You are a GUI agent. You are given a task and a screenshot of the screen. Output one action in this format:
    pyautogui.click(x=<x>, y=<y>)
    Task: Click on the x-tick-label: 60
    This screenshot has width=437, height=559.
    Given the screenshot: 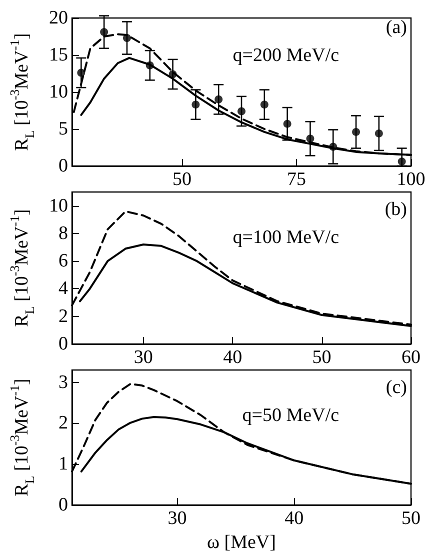 What is the action you would take?
    pyautogui.click(x=411, y=357)
    